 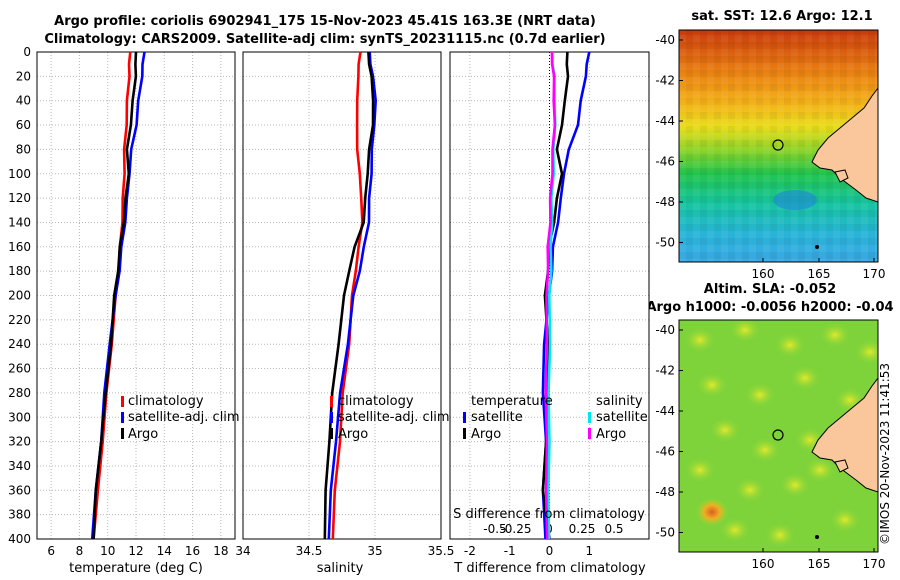 What do you see at coordinates (566, 295) in the screenshot?
I see `series-line-temperature-satellite` at bounding box center [566, 295].